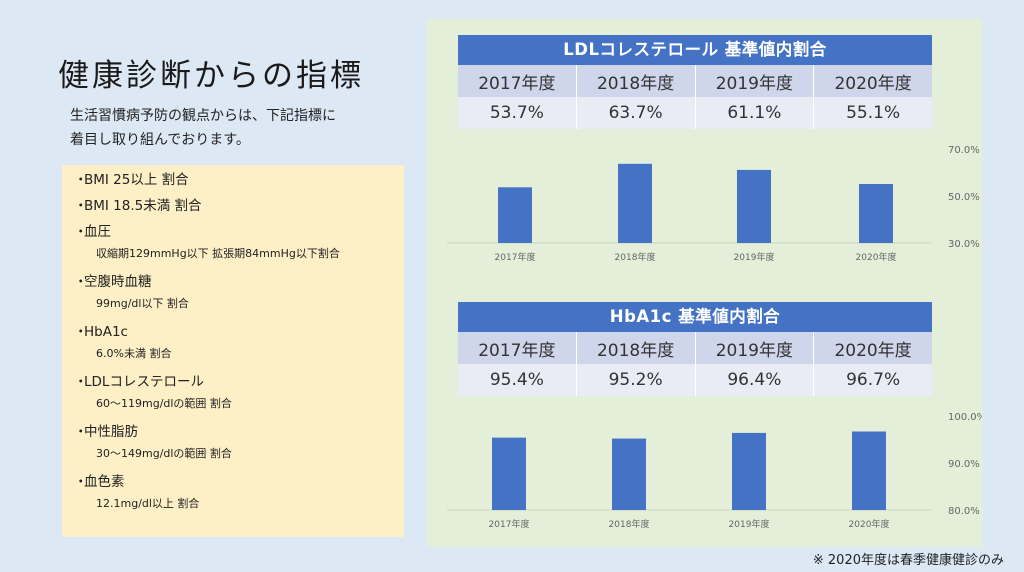 The height and width of the screenshot is (572, 1024). I want to click on metric-label: 血色素, so click(104, 482).